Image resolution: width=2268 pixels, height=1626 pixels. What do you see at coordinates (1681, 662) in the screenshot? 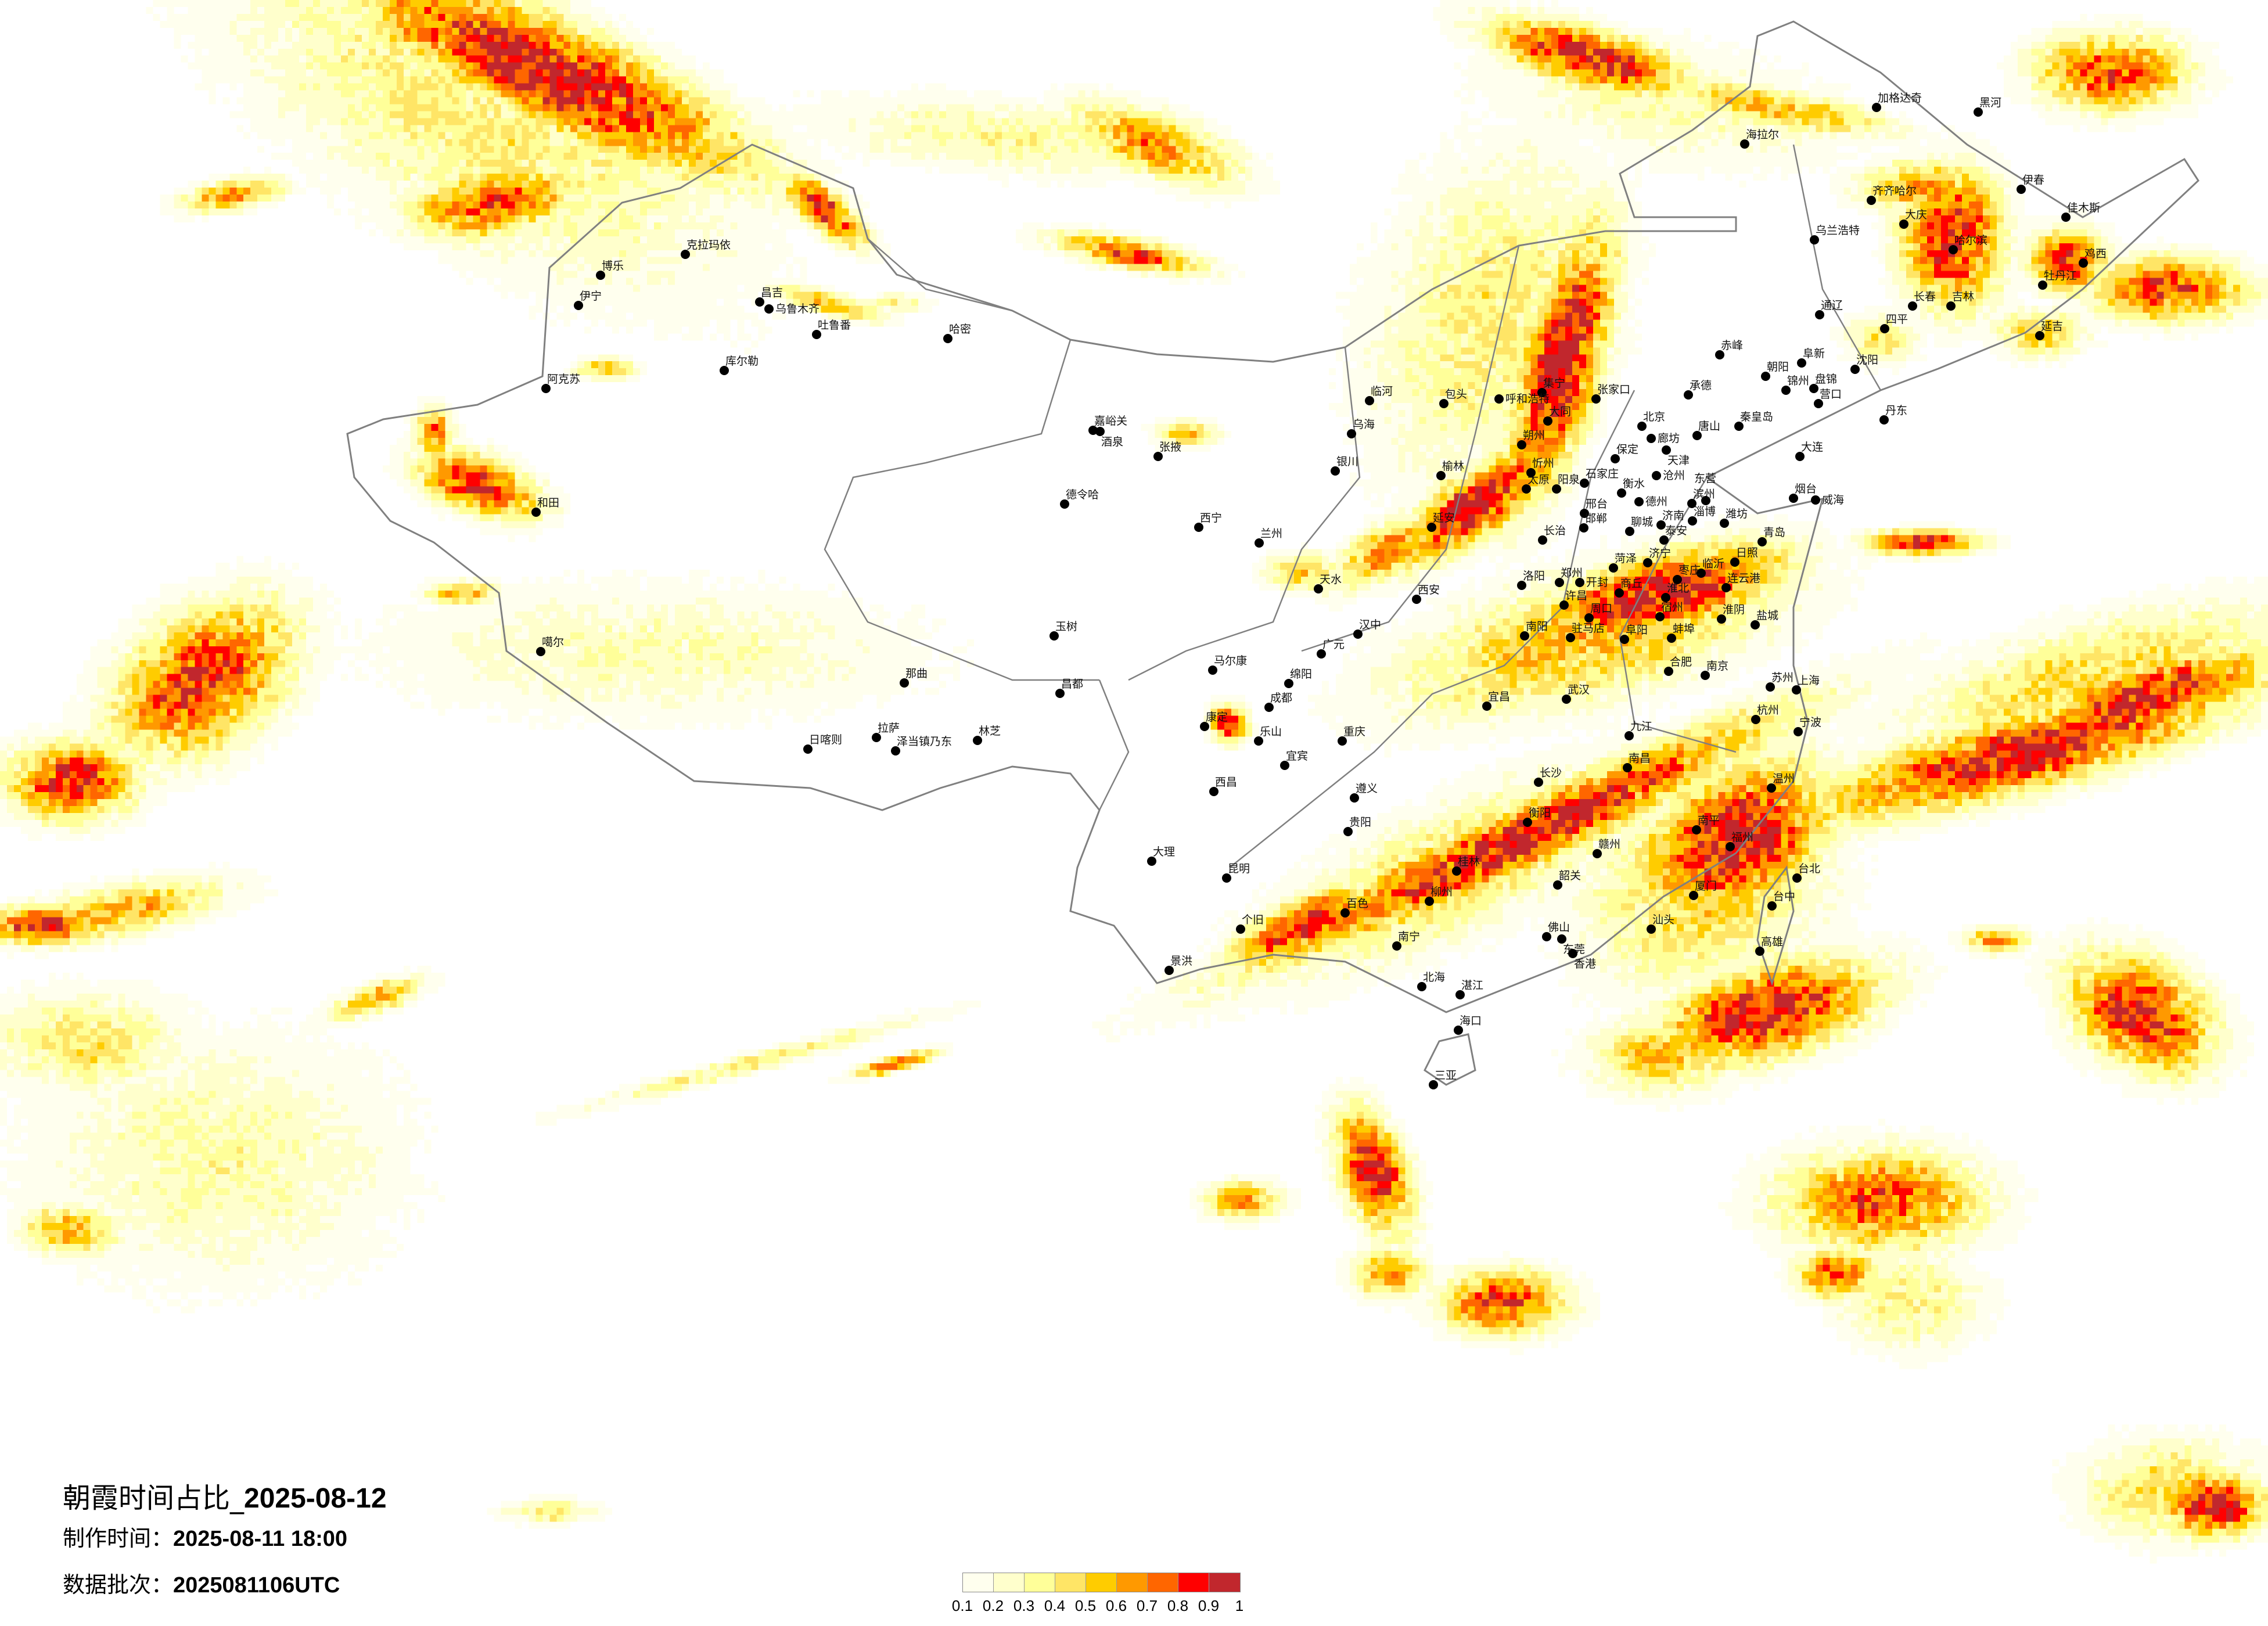
I see `city-label: 合肥` at bounding box center [1681, 662].